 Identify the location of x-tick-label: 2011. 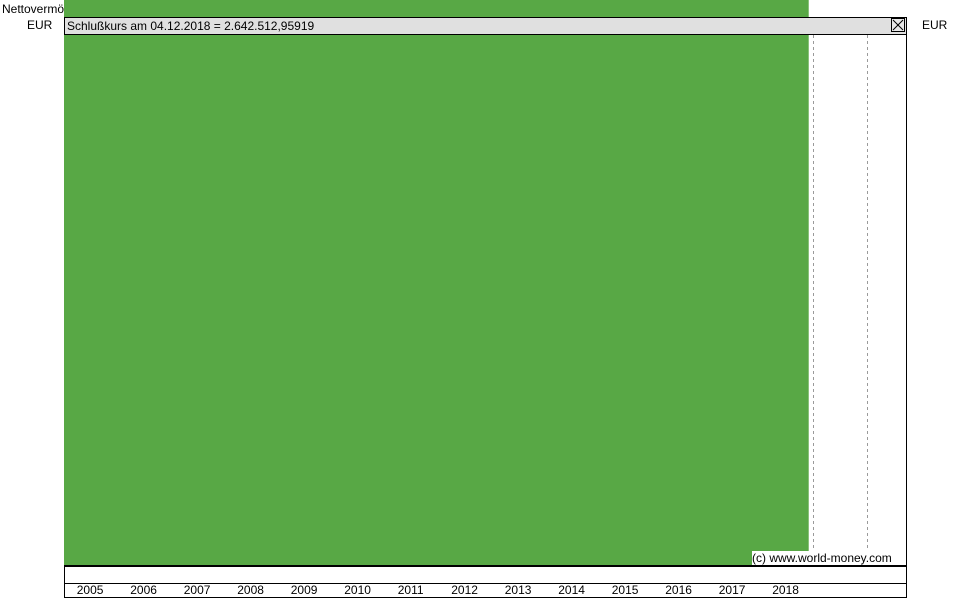
(410, 590).